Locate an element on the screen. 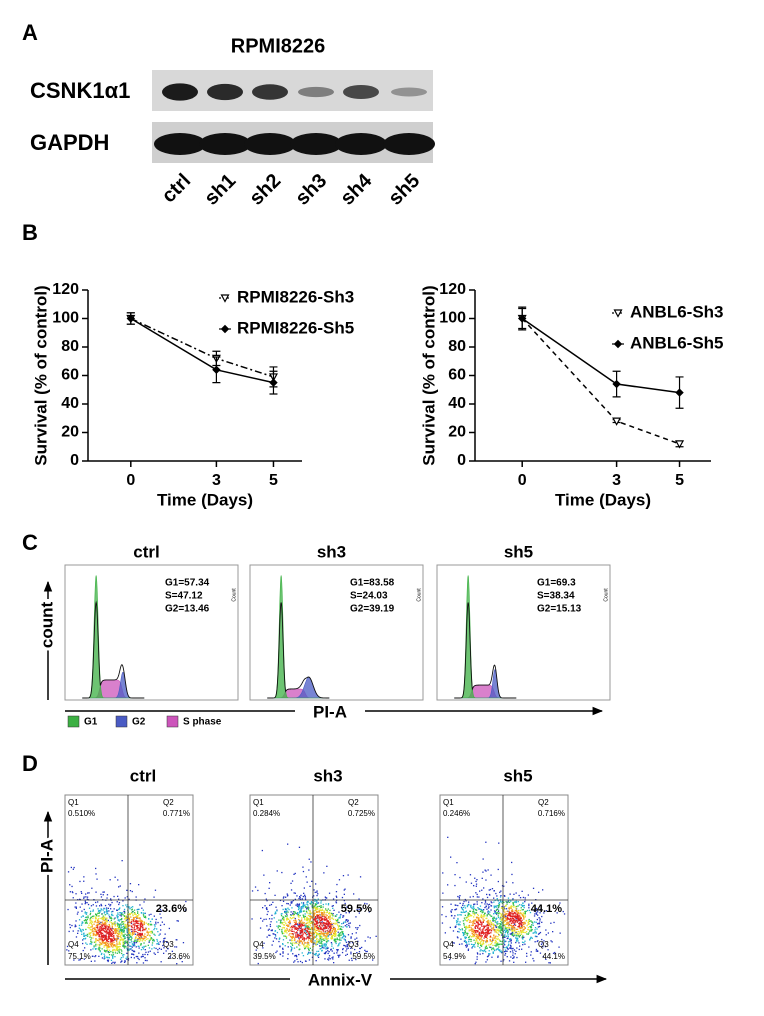  legend-swatch is located at coordinates (172, 721).